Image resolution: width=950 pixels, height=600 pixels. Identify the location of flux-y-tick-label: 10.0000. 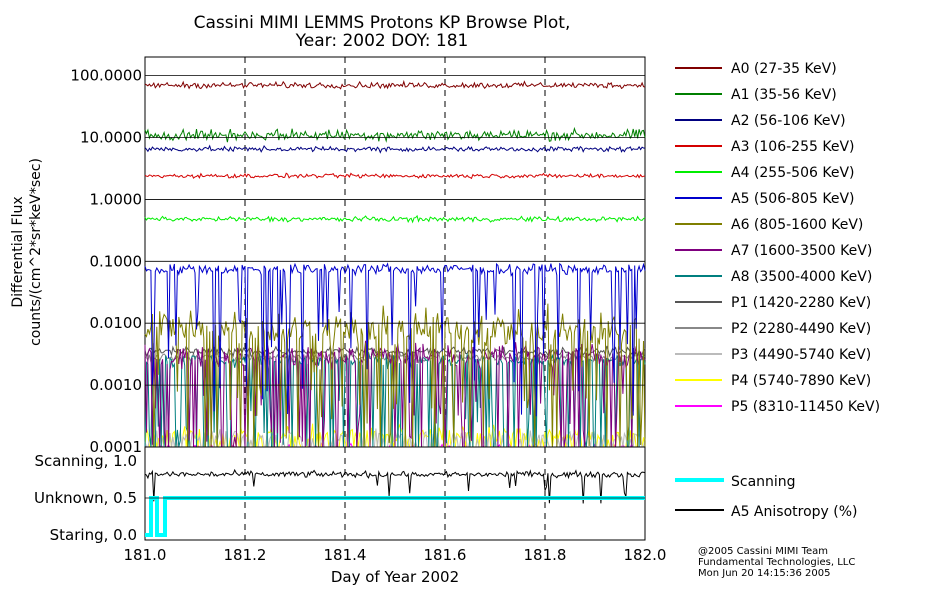
(111, 138).